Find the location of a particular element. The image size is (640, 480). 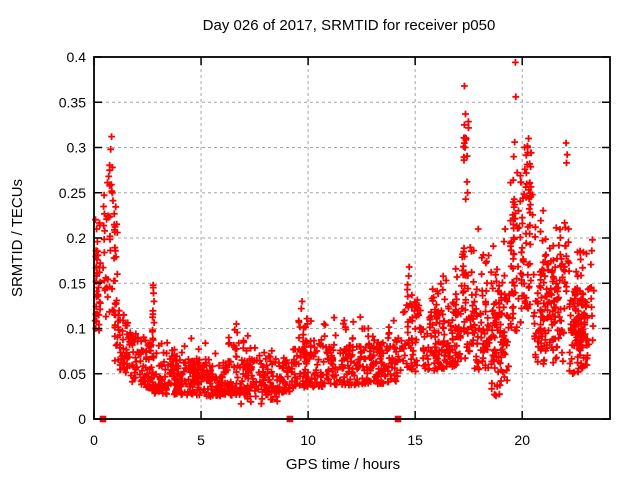

y-tick-label: 0.3 is located at coordinates (77, 148).